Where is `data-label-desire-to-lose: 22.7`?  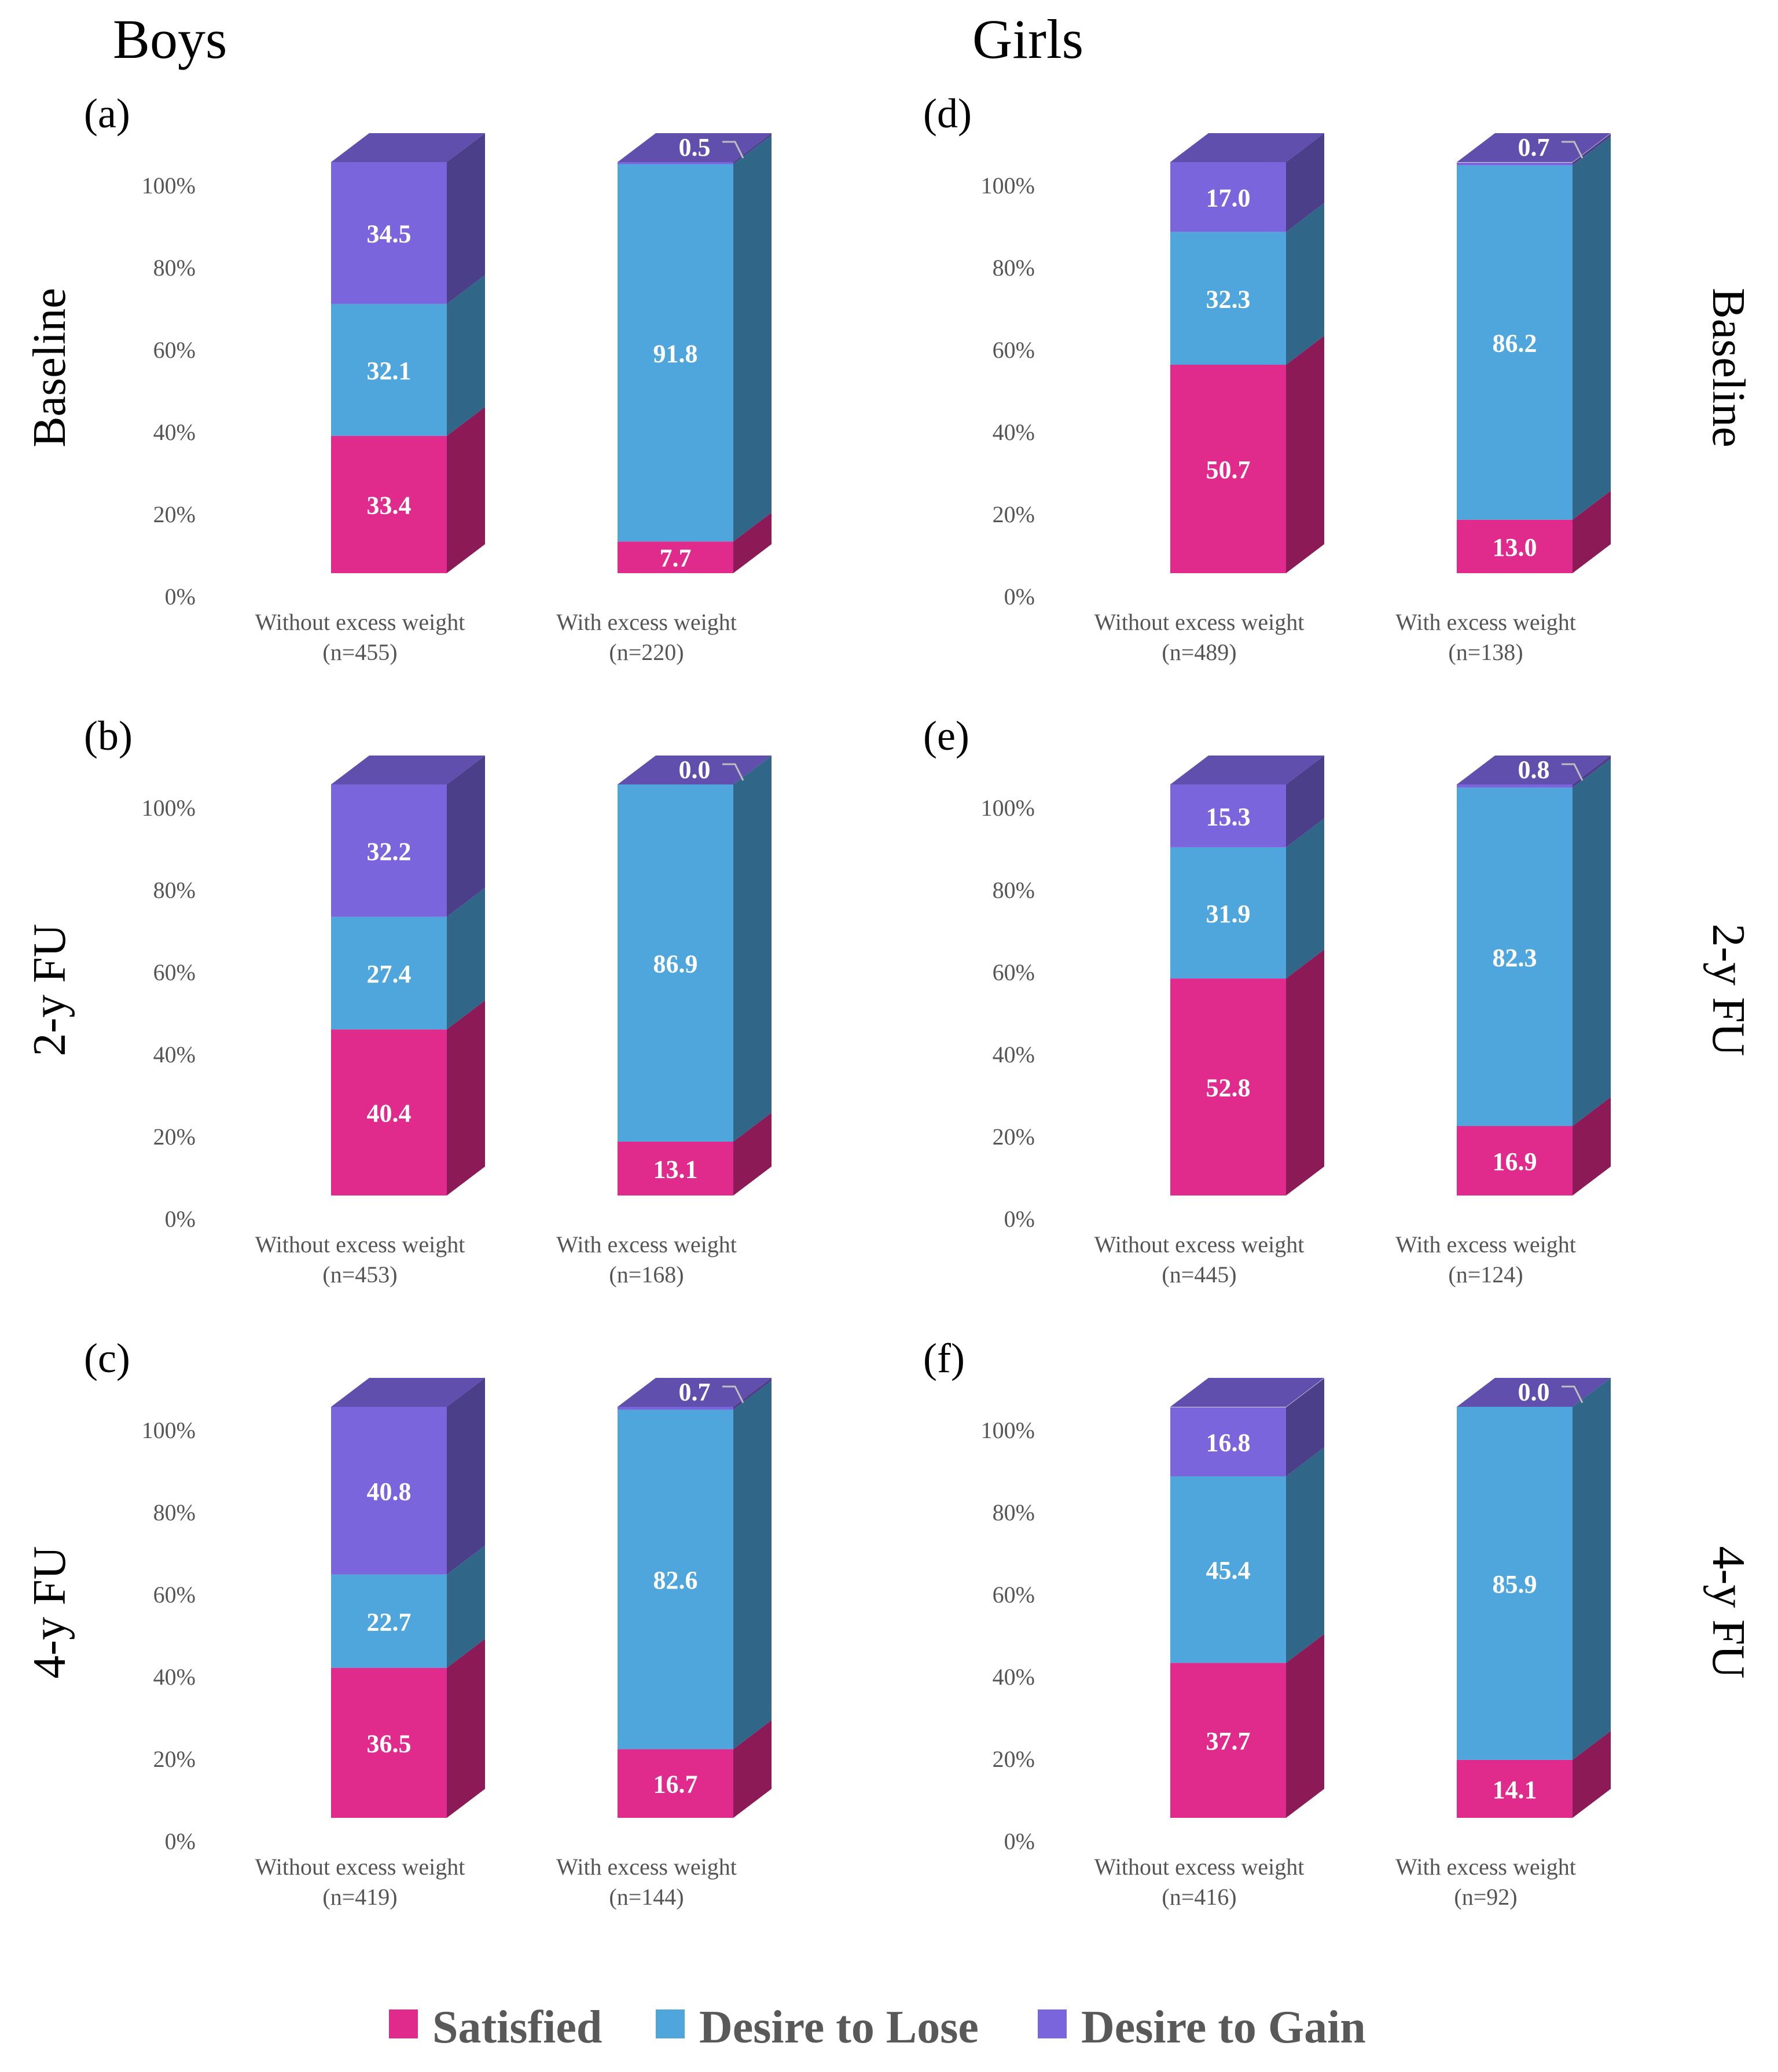
data-label-desire-to-lose: 22.7 is located at coordinates (389, 1622).